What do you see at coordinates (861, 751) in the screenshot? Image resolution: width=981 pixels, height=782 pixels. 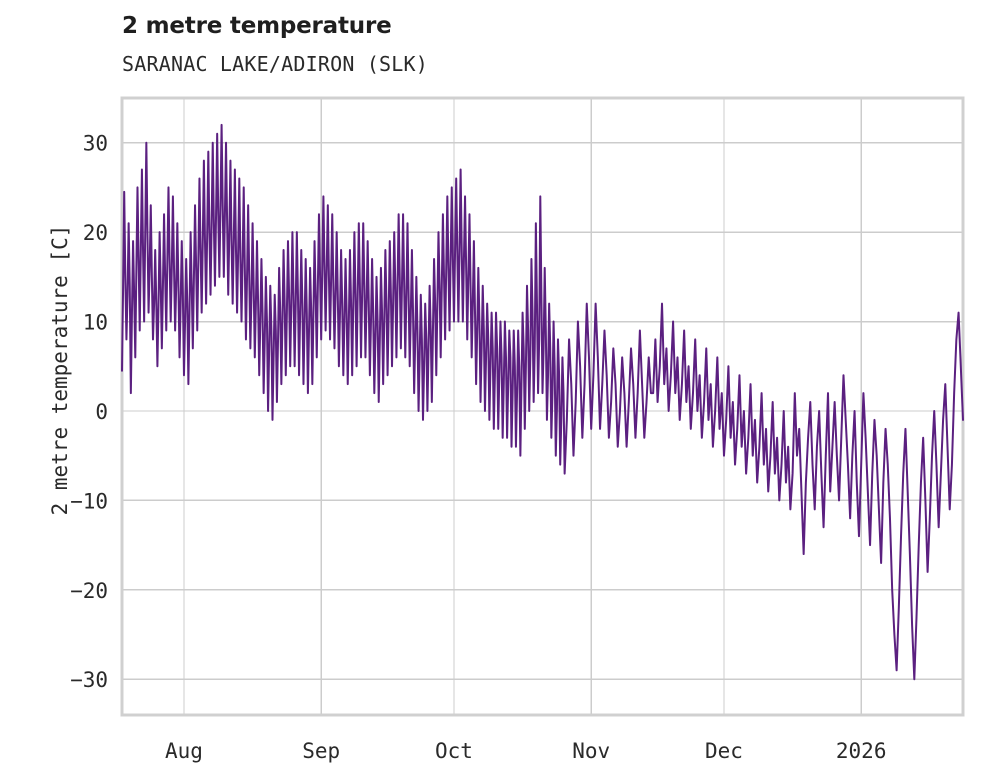 I see `x-tick-label-2026: 2026` at bounding box center [861, 751].